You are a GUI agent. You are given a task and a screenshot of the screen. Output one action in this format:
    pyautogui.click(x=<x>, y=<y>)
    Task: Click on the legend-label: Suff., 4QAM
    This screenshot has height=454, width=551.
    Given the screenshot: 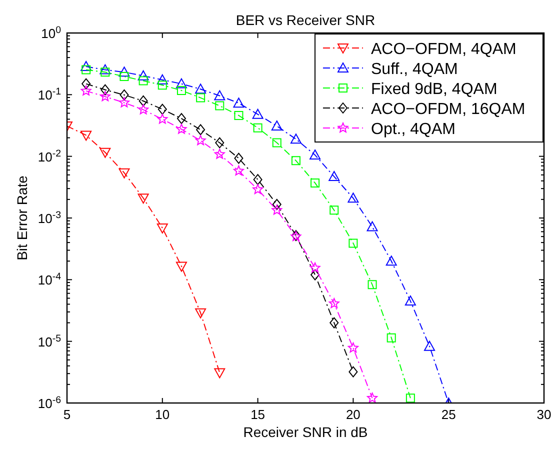 What is the action you would take?
    pyautogui.click(x=414, y=69)
    